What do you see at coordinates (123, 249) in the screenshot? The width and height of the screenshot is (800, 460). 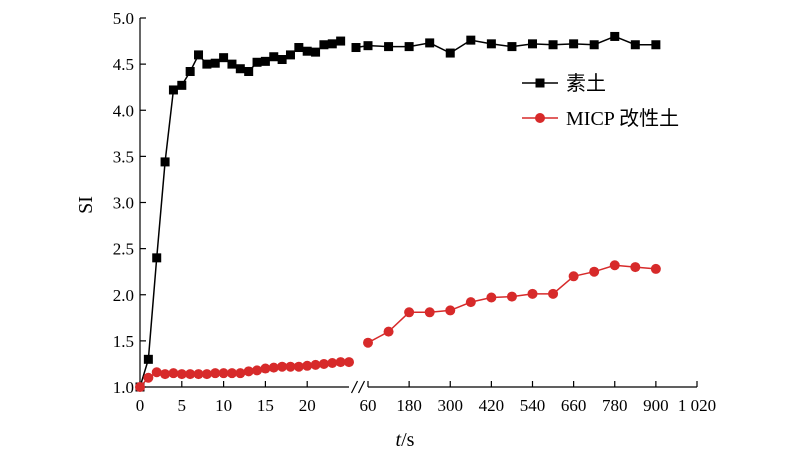 I see `y-tick-label: 2.5` at bounding box center [123, 249].